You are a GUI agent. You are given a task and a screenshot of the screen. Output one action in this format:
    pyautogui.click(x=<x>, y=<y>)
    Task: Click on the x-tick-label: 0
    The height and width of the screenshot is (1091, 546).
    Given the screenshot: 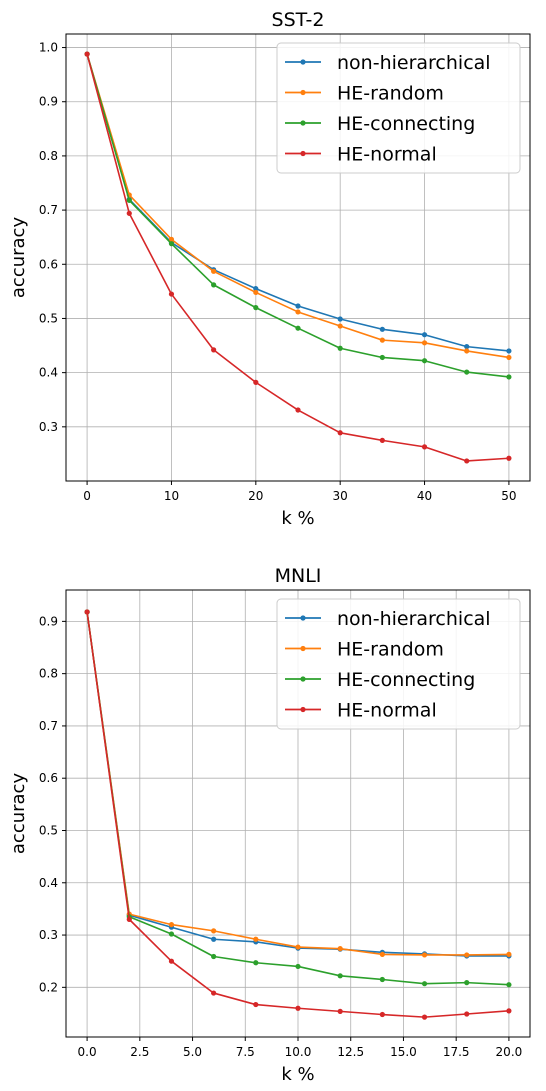 What is the action you would take?
    pyautogui.click(x=87, y=496)
    